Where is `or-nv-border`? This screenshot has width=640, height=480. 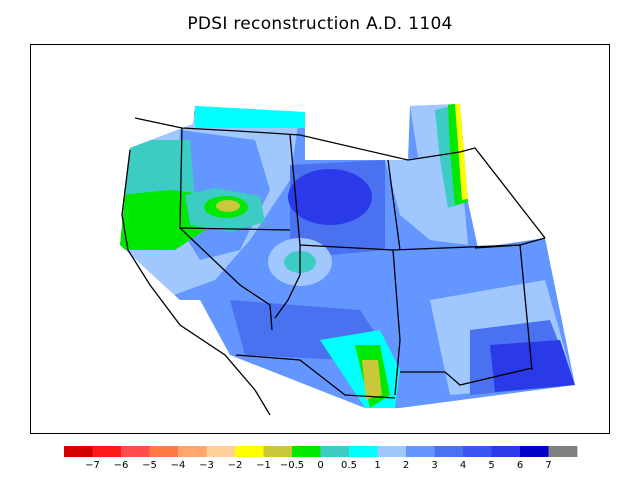
or-nv-border is located at coordinates (235, 229).